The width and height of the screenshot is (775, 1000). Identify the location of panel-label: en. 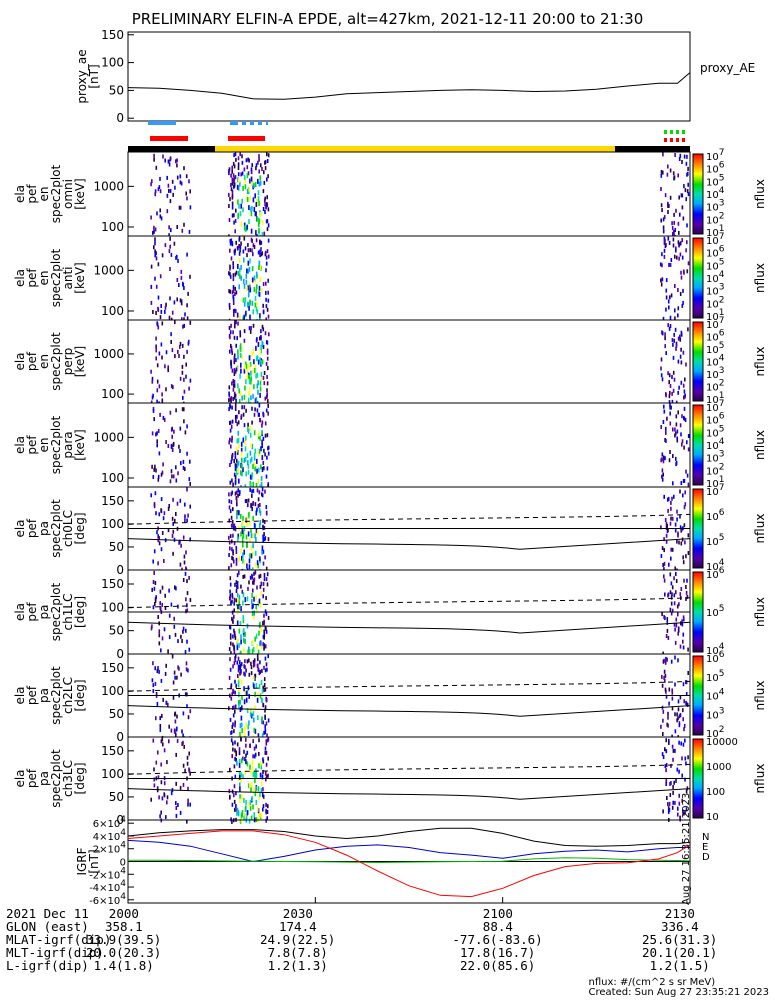
(44, 361).